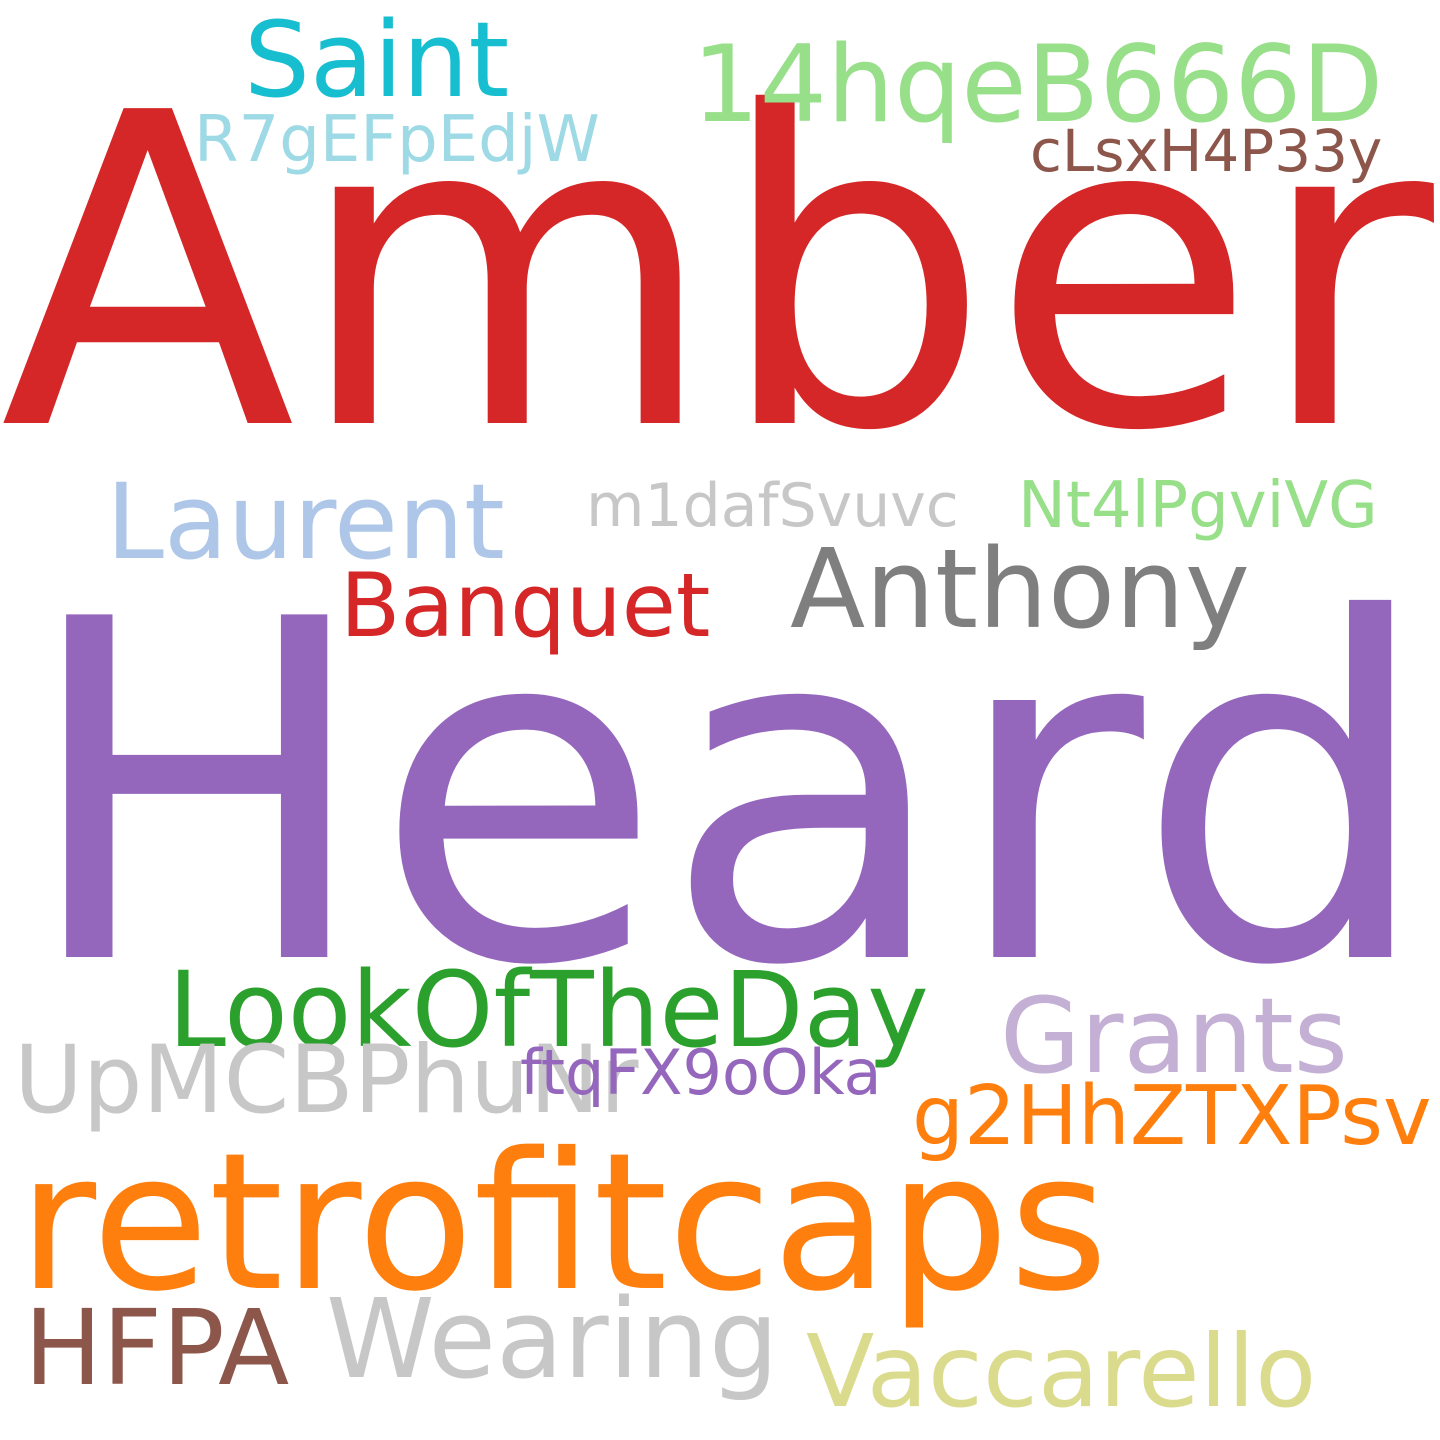  I want to click on word-14hqeb666d: 14hqeB666D, so click(1038, 84).